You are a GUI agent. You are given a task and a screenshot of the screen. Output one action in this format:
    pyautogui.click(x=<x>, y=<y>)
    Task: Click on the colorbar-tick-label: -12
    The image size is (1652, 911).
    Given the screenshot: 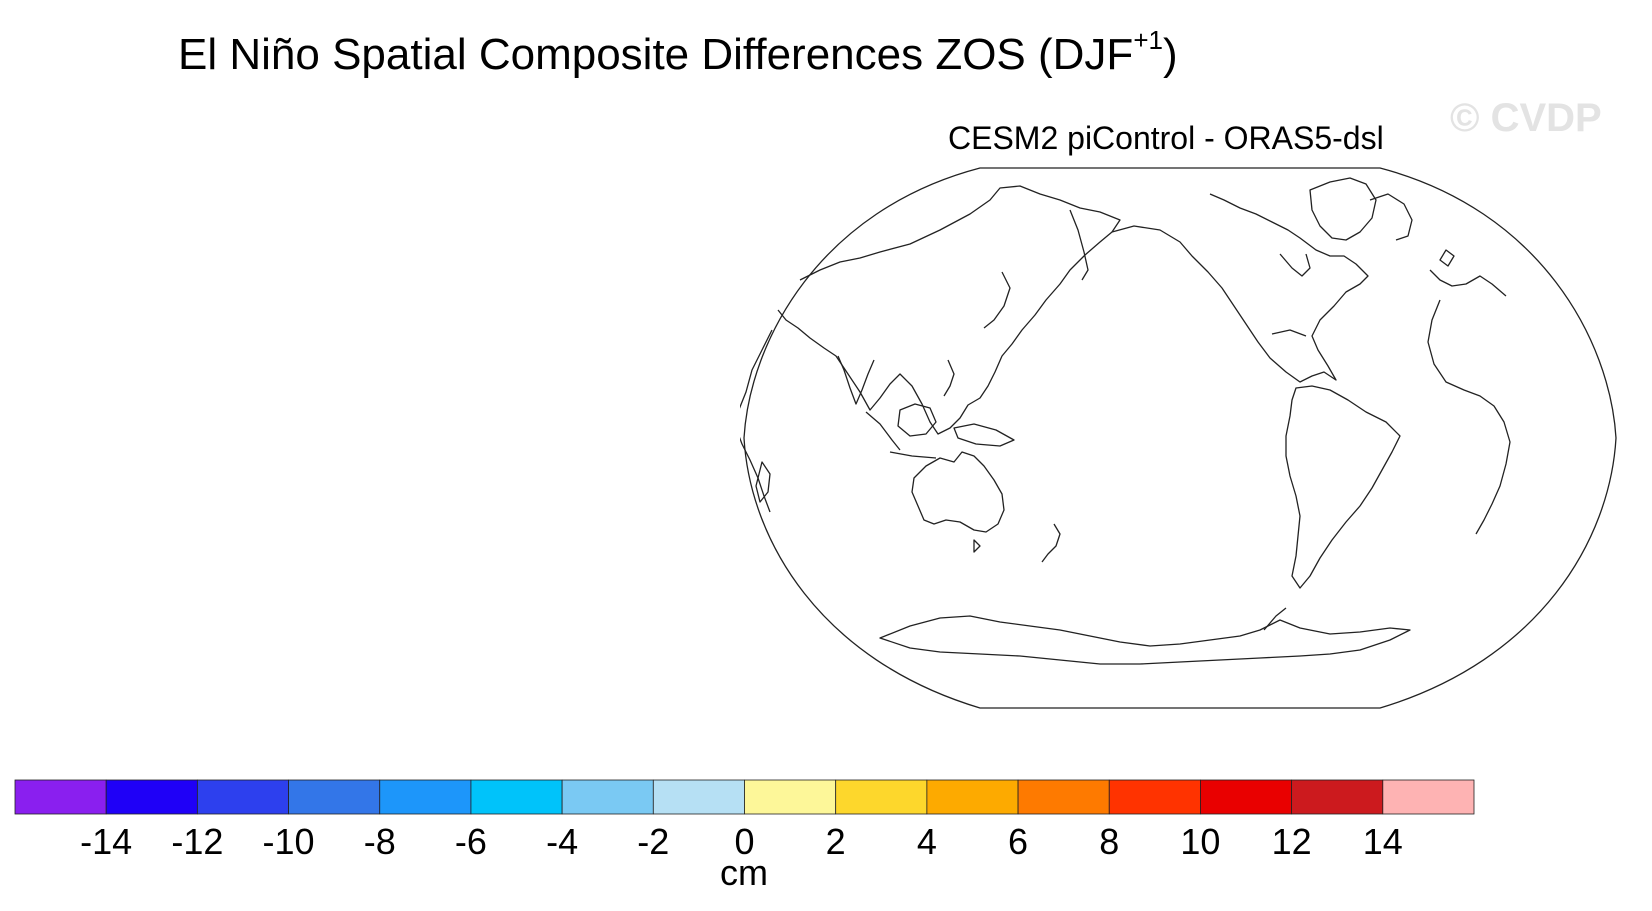 What is the action you would take?
    pyautogui.click(x=197, y=841)
    